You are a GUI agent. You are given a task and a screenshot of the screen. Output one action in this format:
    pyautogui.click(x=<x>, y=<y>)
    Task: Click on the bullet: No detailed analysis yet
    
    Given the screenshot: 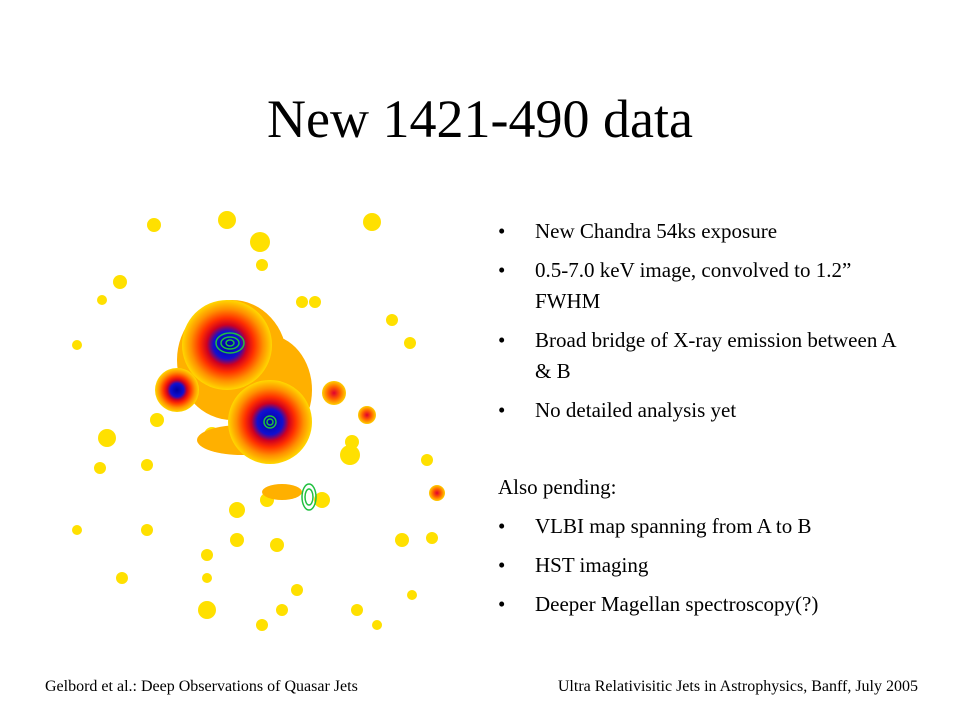 What is the action you would take?
    pyautogui.click(x=698, y=410)
    